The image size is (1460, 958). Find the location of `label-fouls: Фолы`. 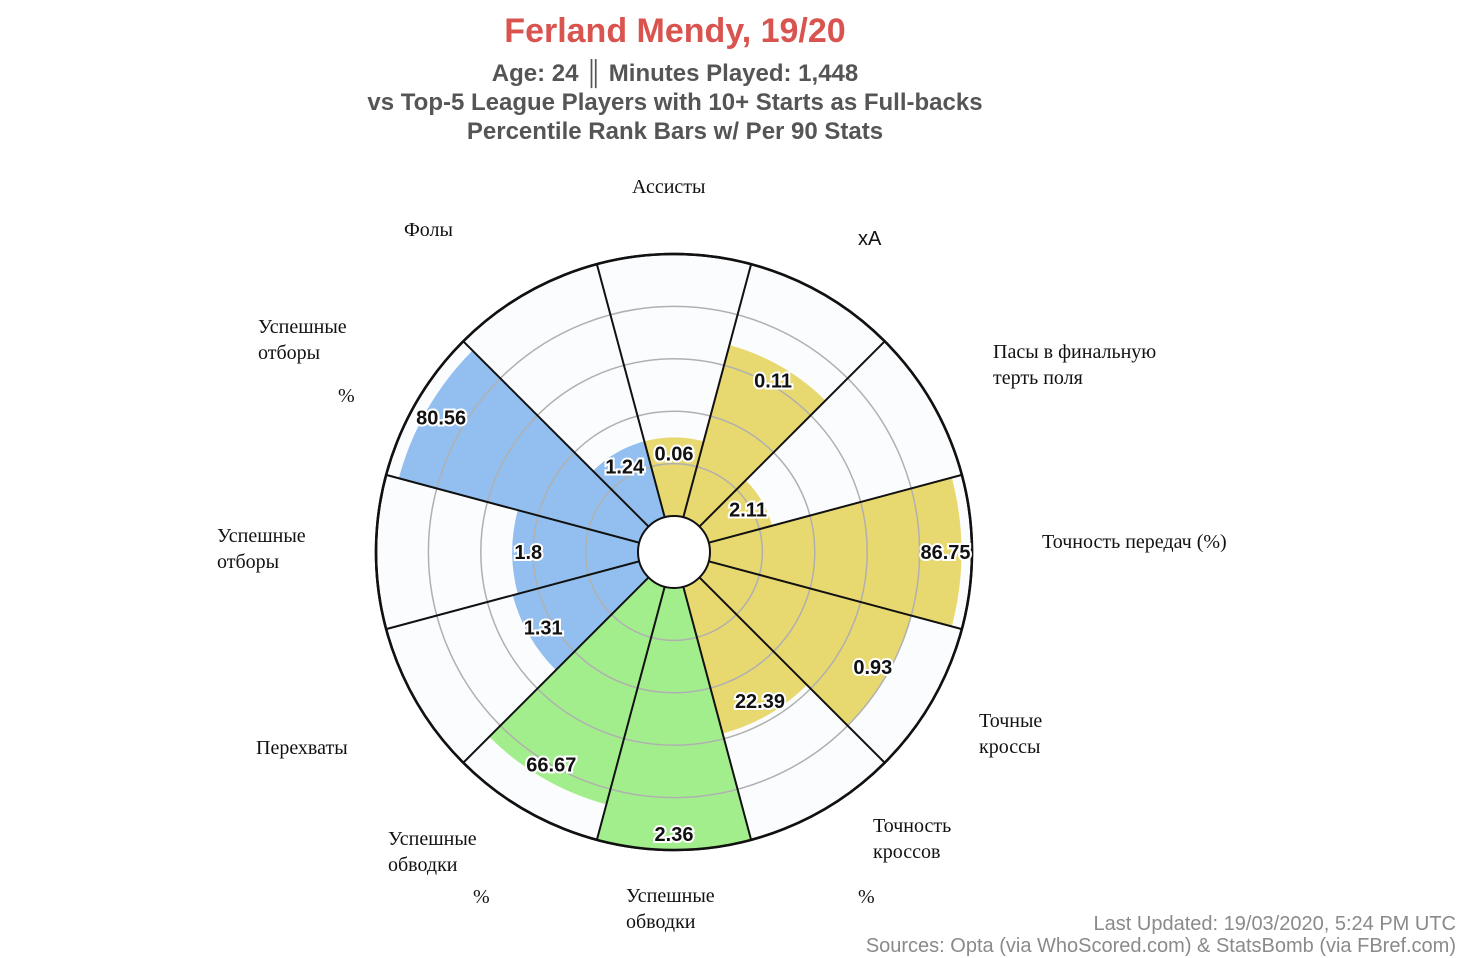

label-fouls: Фолы is located at coordinates (428, 230).